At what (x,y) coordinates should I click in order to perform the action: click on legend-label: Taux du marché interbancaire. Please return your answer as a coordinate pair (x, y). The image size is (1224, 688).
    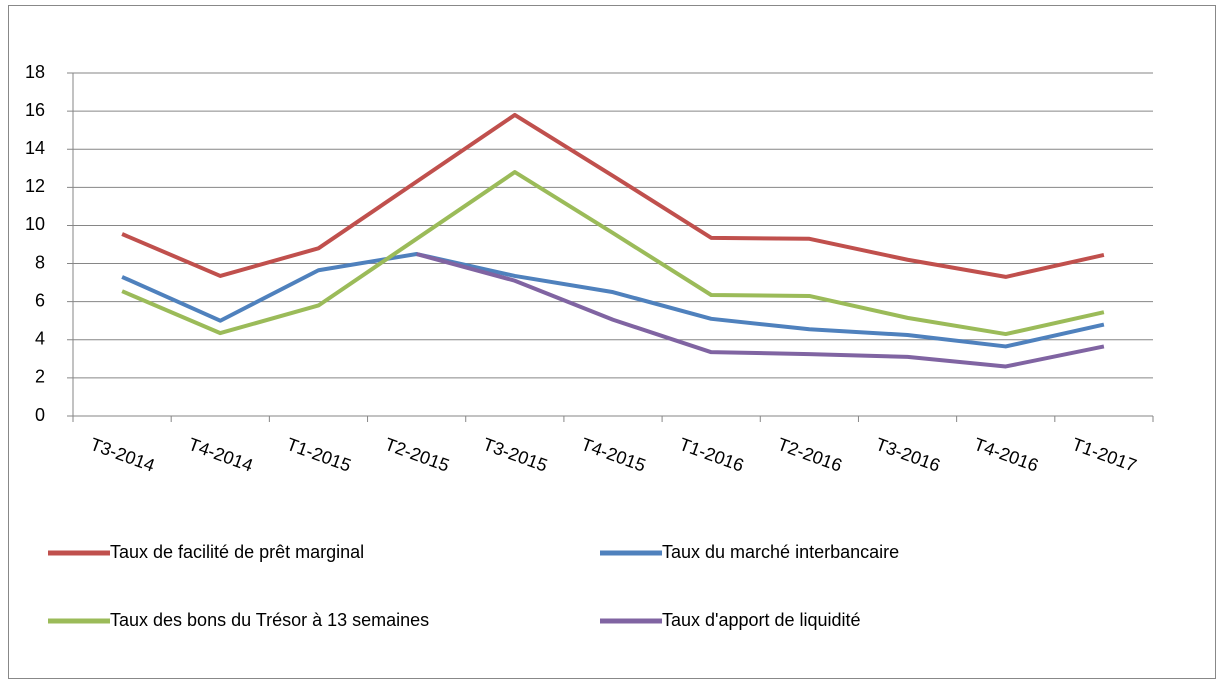
    Looking at the image, I should click on (780, 552).